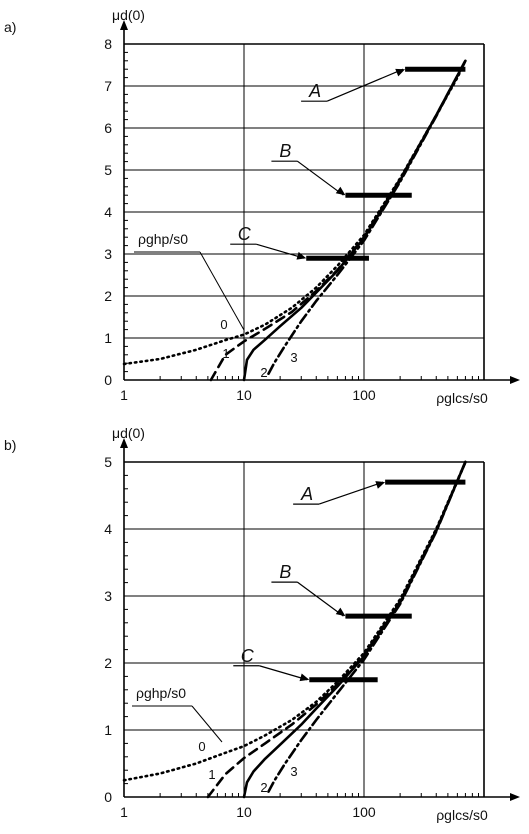  Describe the element at coordinates (108, 44) in the screenshot. I see `y-tick-label: 8` at that location.